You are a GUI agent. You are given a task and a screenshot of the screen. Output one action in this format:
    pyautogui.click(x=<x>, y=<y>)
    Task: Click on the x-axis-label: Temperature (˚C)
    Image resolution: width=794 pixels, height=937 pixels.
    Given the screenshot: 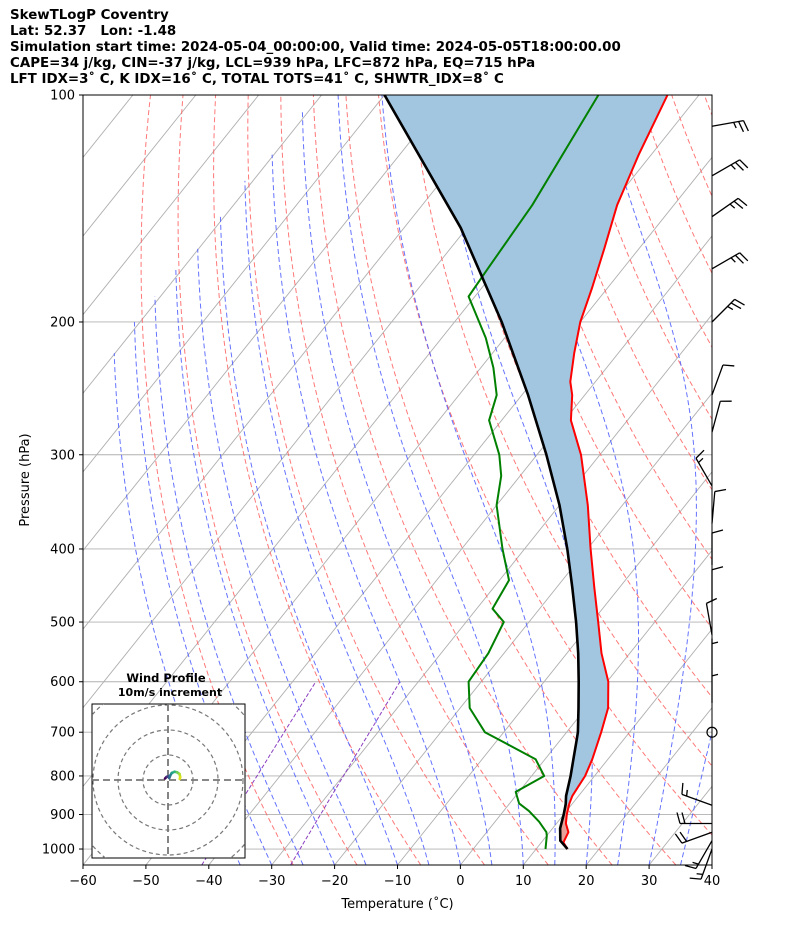 What is the action you would take?
    pyautogui.click(x=396, y=904)
    